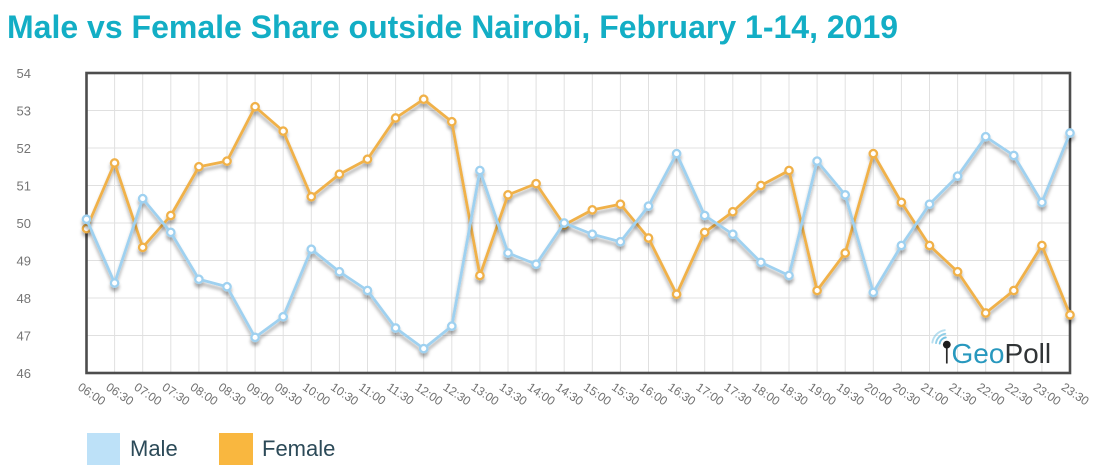 The width and height of the screenshot is (1094, 476). Describe the element at coordinates (24, 111) in the screenshot. I see `svg-text: 53` at that location.